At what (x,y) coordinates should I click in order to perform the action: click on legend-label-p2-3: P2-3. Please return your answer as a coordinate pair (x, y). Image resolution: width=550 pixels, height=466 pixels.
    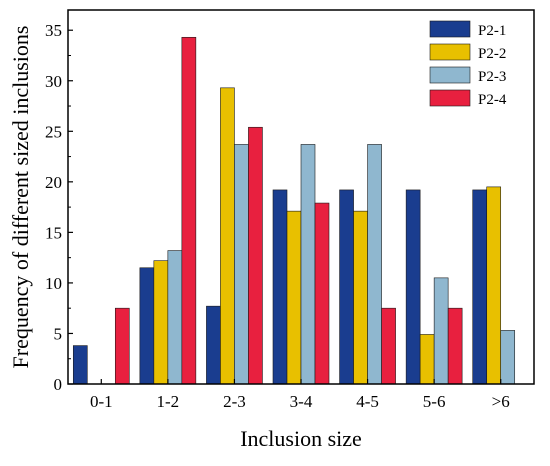
    Looking at the image, I should click on (492, 77).